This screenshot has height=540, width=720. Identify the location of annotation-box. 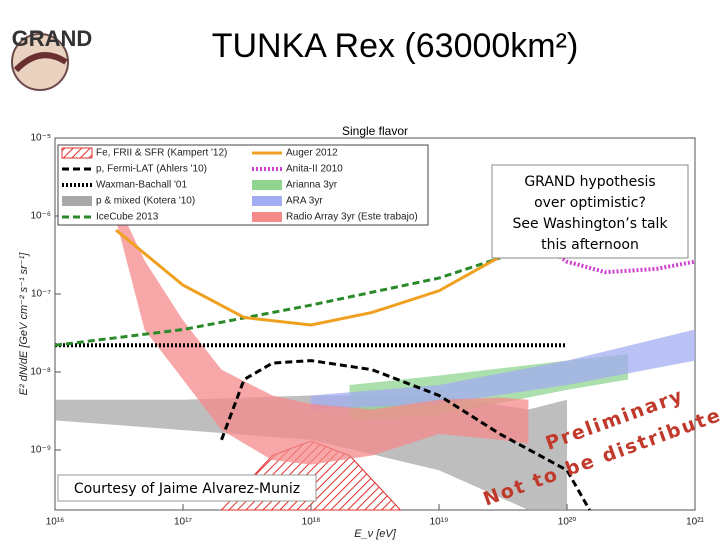
(590, 211).